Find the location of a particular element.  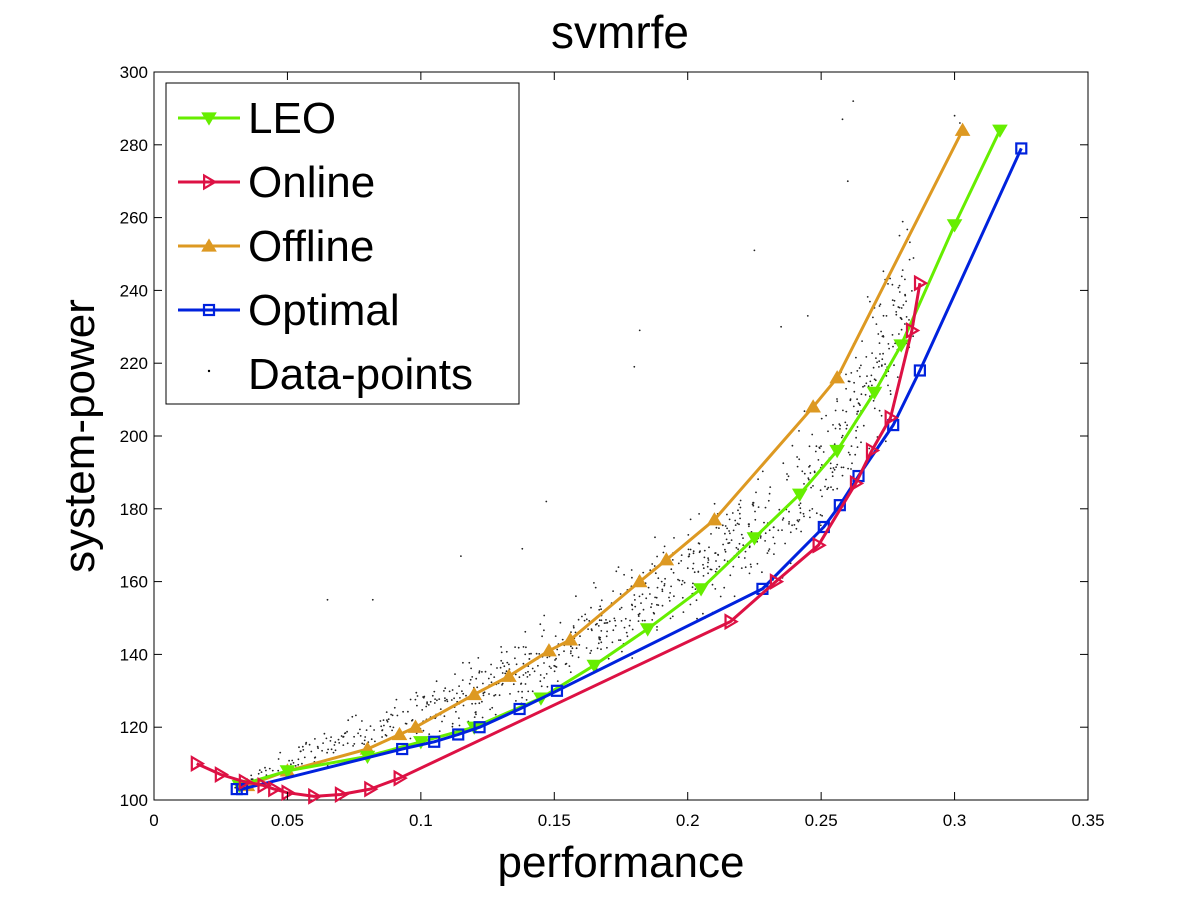

x-tick-label: 0 is located at coordinates (153, 820).